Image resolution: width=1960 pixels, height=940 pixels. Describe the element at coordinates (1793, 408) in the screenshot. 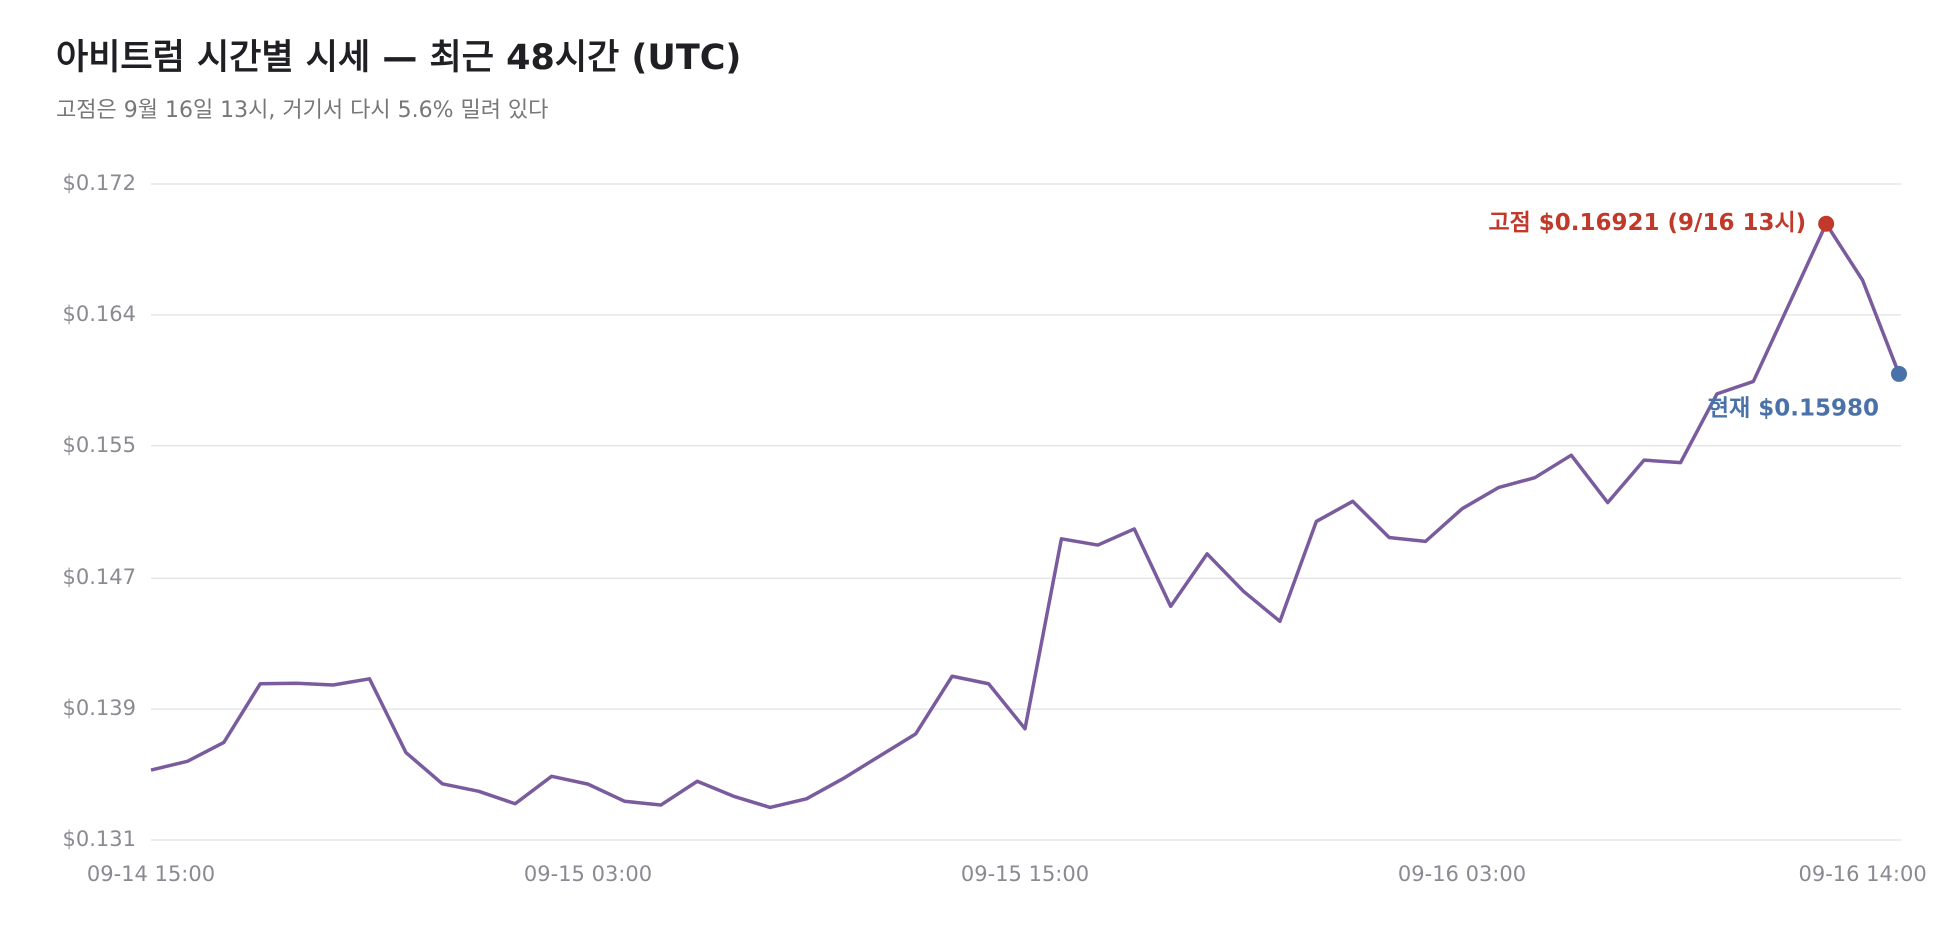

I see `annotation: 현재 $0.15980` at that location.